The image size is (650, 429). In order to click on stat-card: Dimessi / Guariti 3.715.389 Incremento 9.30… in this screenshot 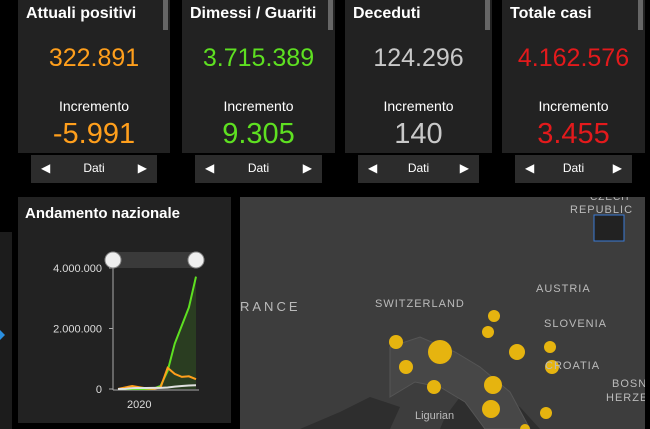, I will do `click(258, 76)`.